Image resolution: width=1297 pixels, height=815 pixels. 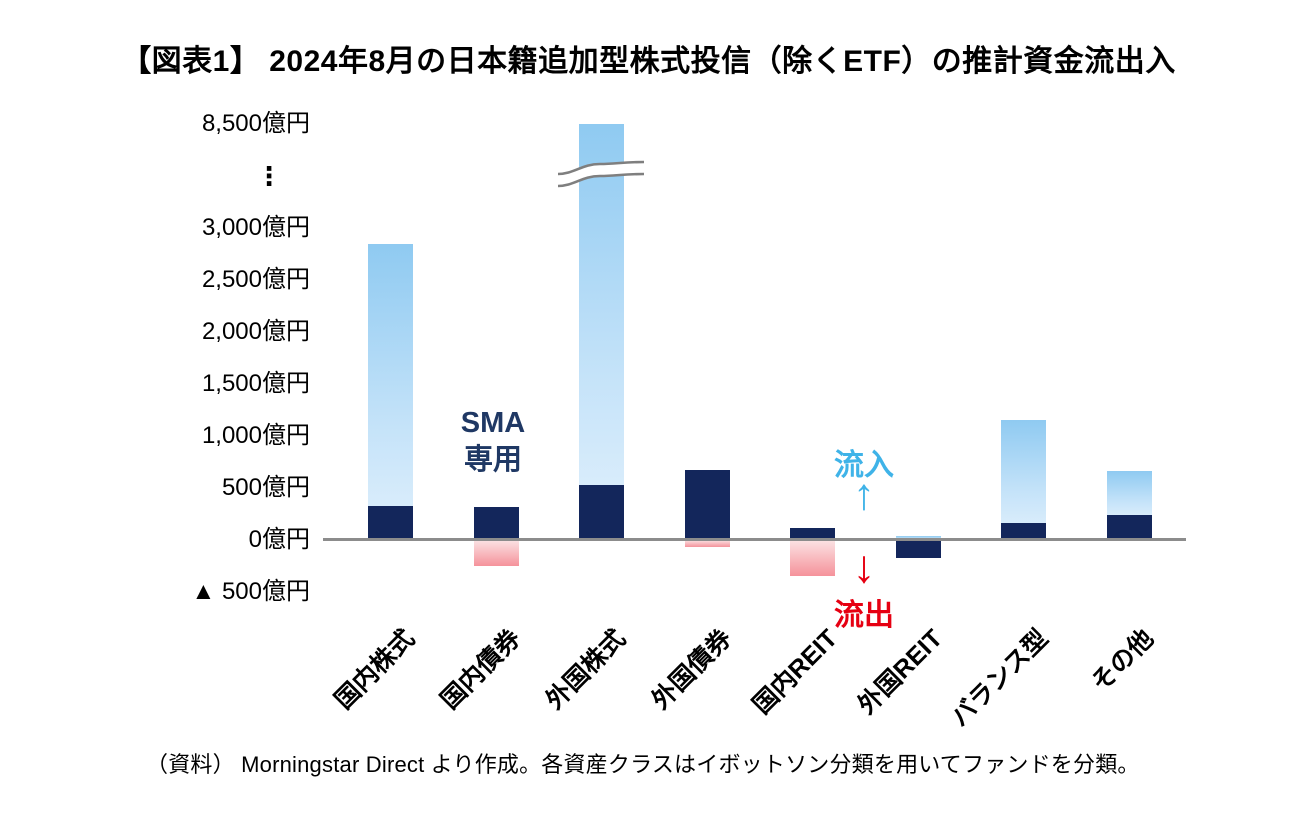 I want to click on y-tick-label: ▲ 500億円, so click(x=250, y=591).